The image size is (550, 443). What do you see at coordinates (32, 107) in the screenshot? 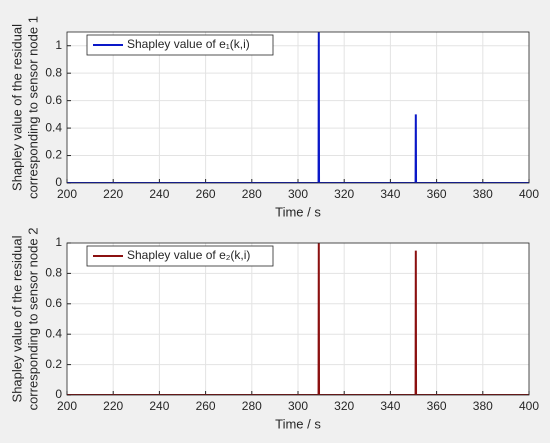
I see `y-axis-label: corresponding to sensor node 1` at bounding box center [32, 107].